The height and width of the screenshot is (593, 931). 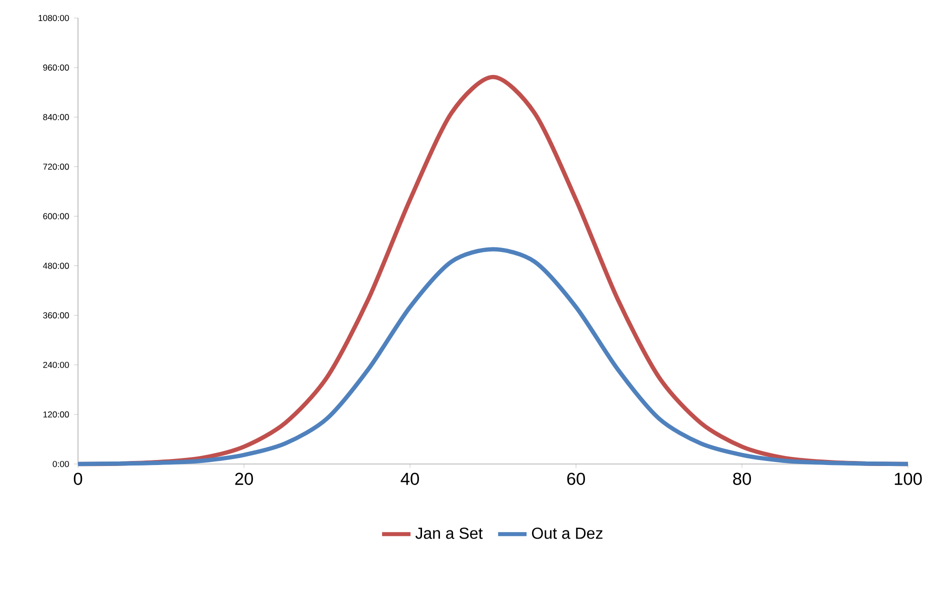 I want to click on x-tick-label: 100, so click(x=908, y=478).